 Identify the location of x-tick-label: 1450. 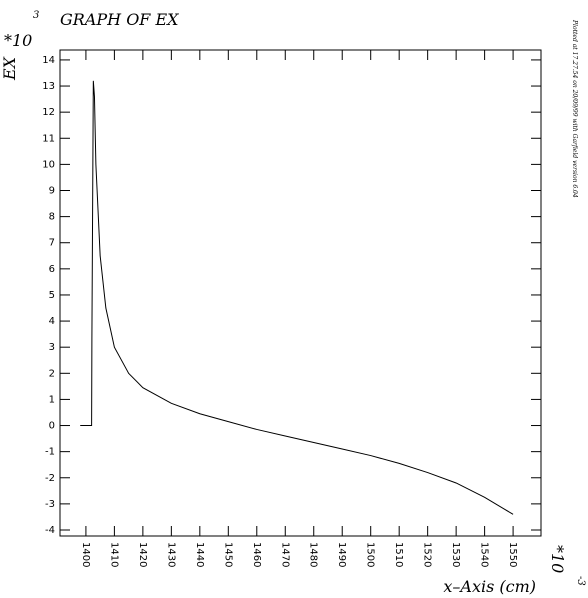
(227, 554).